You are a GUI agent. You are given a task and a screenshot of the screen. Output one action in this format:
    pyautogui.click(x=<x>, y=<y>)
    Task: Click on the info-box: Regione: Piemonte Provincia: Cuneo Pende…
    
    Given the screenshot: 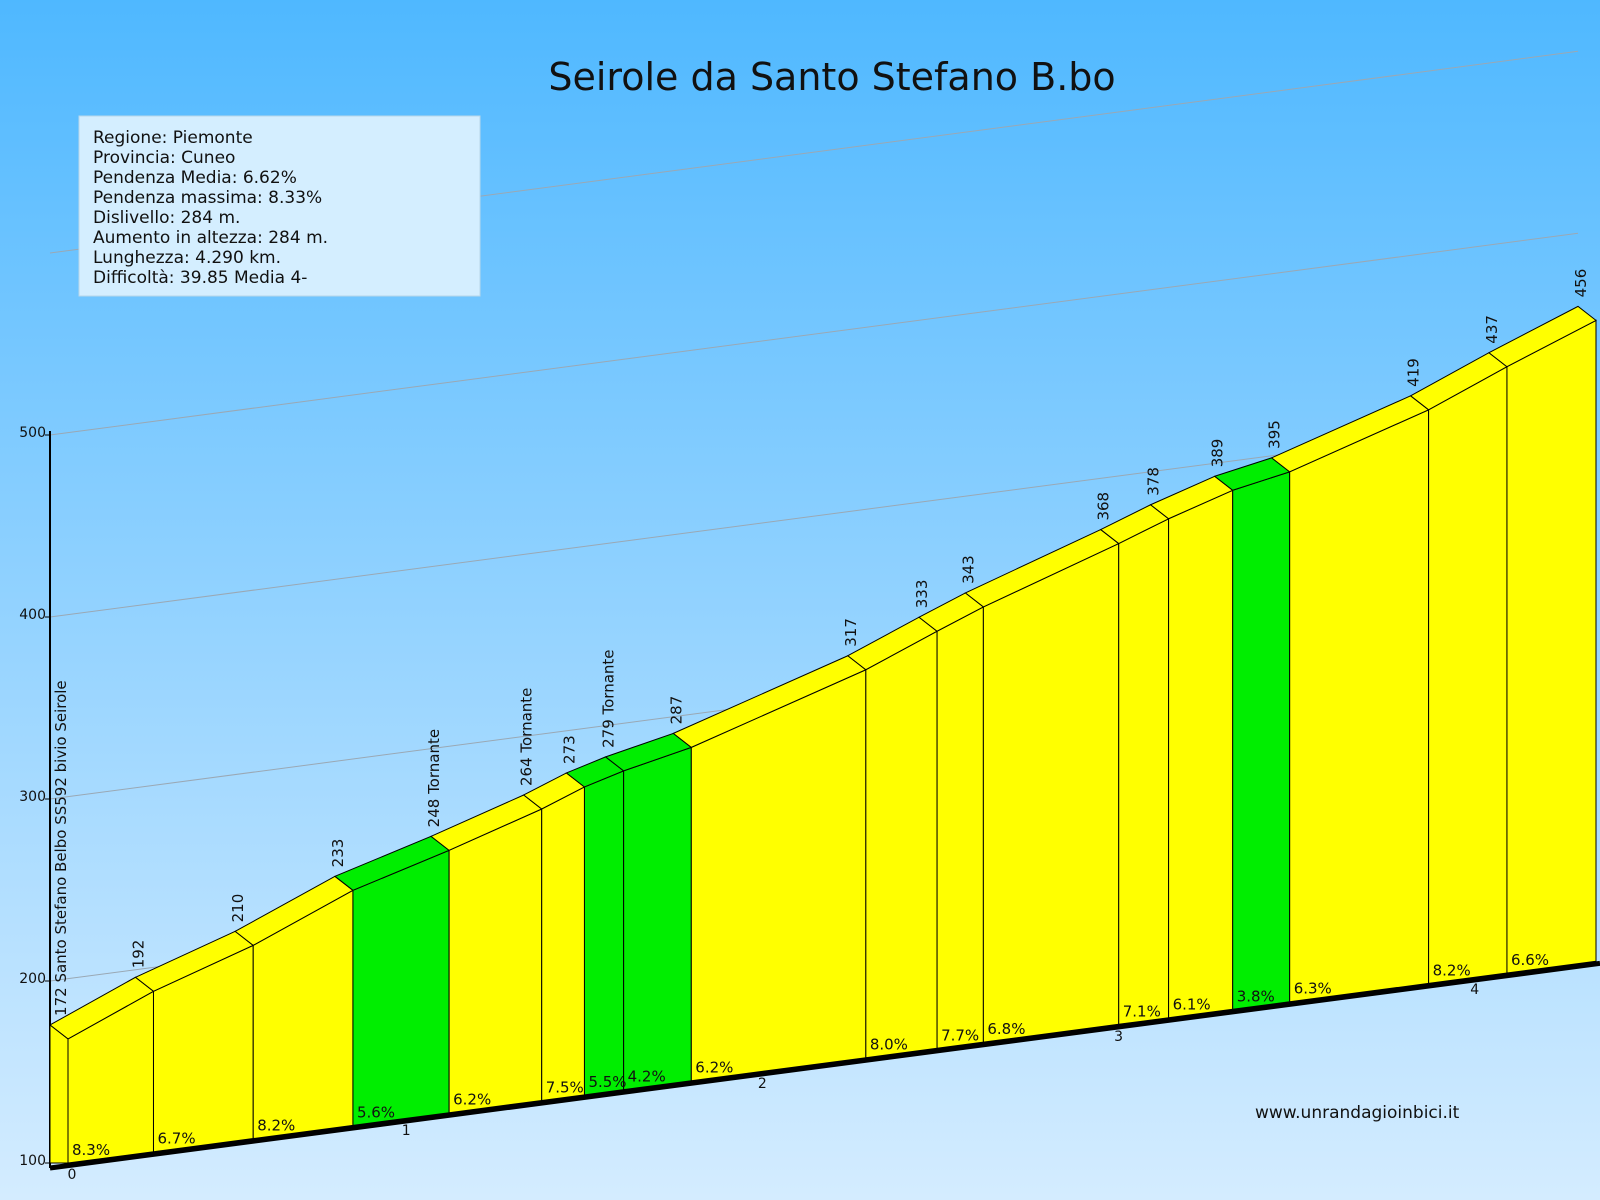 What is the action you would take?
    pyautogui.click(x=279, y=206)
    